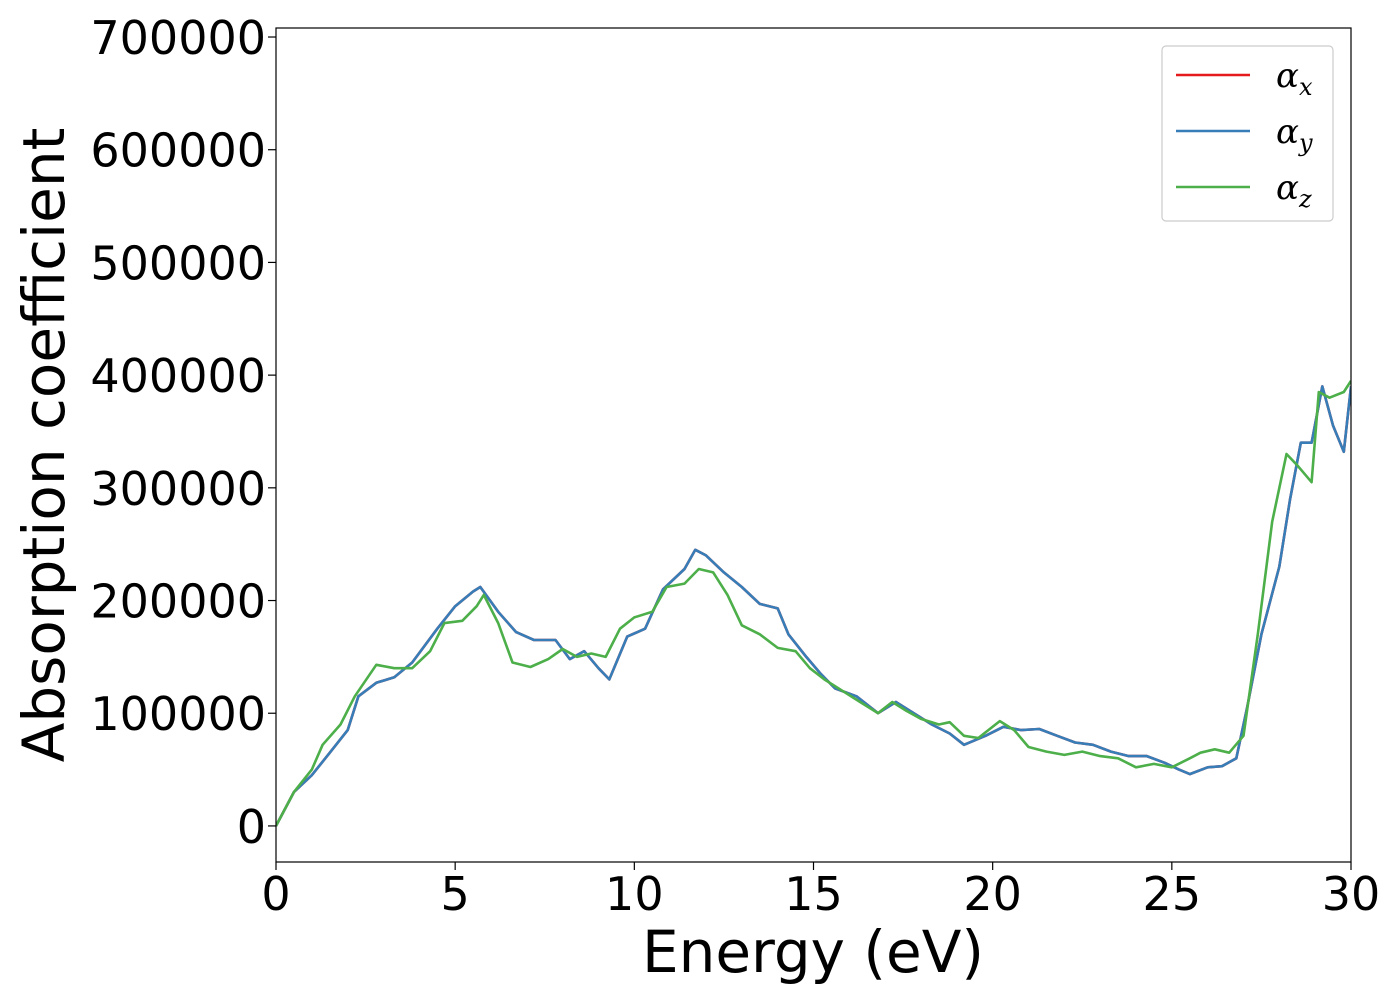 This screenshot has height=1000, width=1400. I want to click on y-tick-label: 0, so click(251, 827).